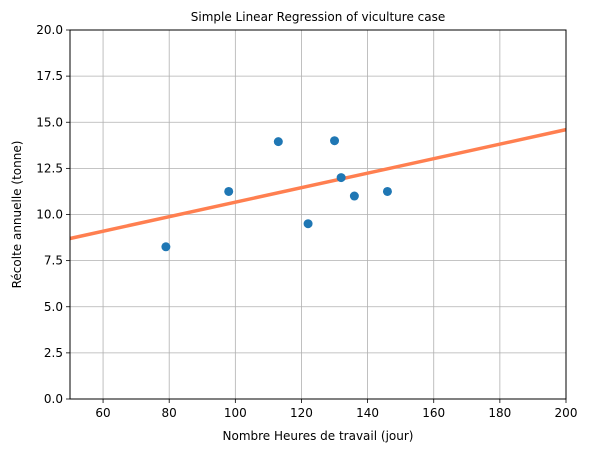  What do you see at coordinates (53, 261) in the screenshot?
I see `y-tick-label: 7.5` at bounding box center [53, 261].